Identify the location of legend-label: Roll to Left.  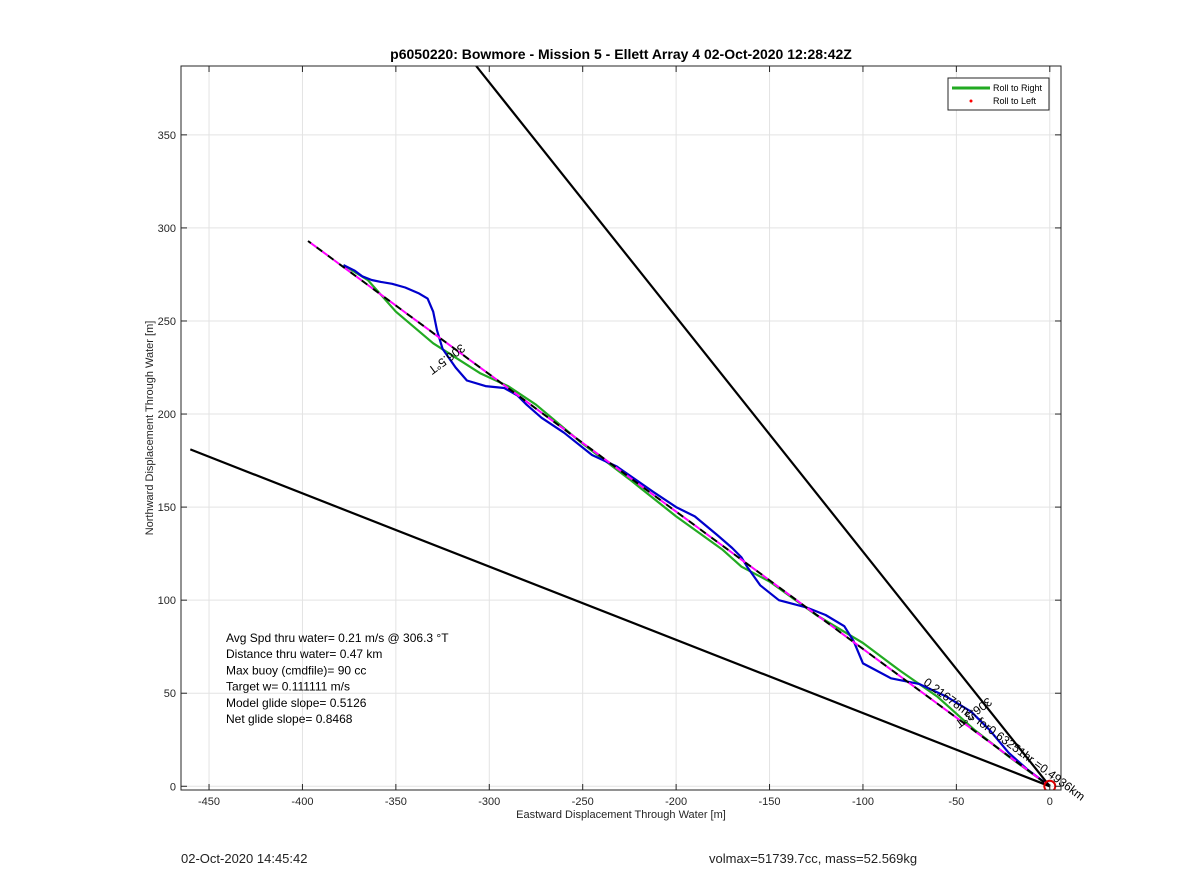
(1015, 101).